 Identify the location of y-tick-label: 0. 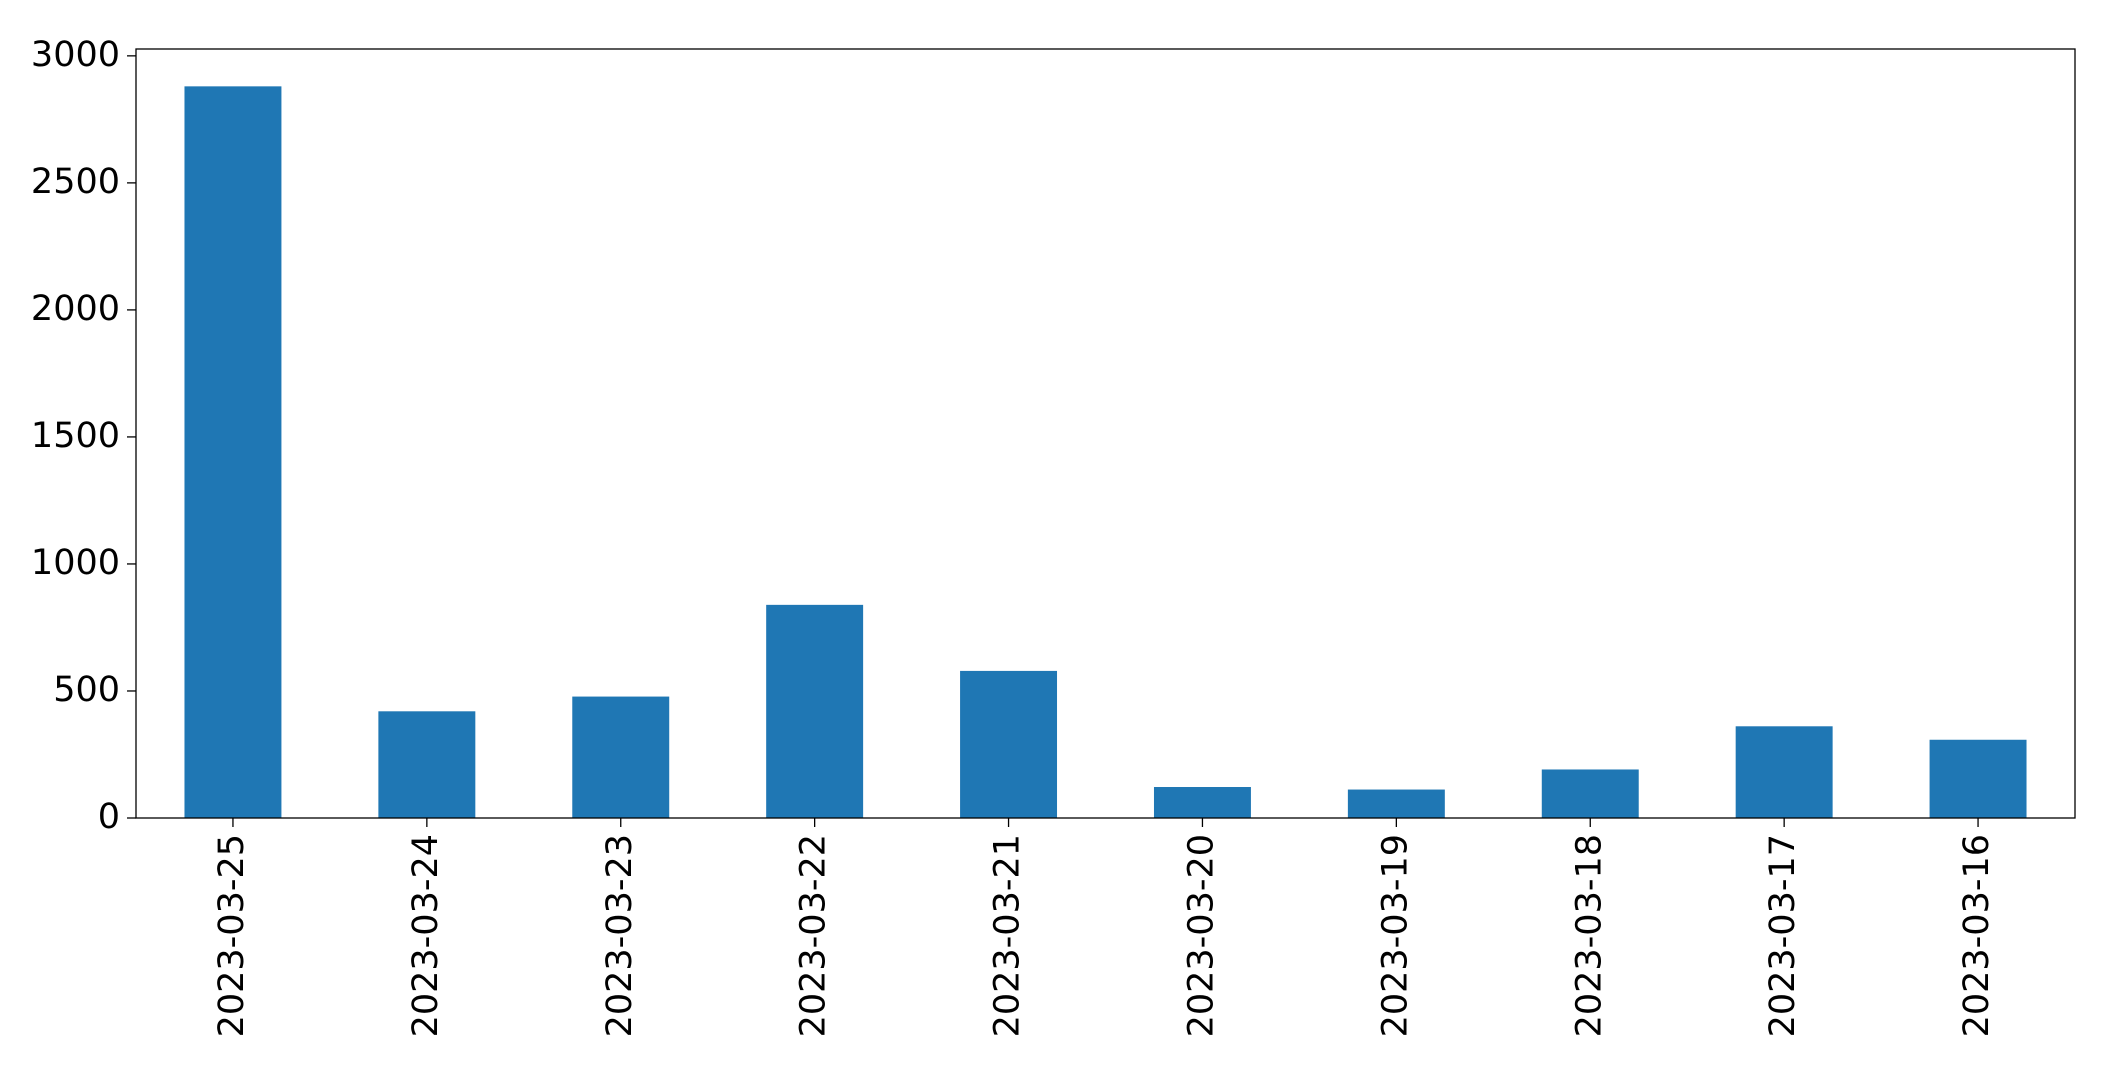
(109, 817).